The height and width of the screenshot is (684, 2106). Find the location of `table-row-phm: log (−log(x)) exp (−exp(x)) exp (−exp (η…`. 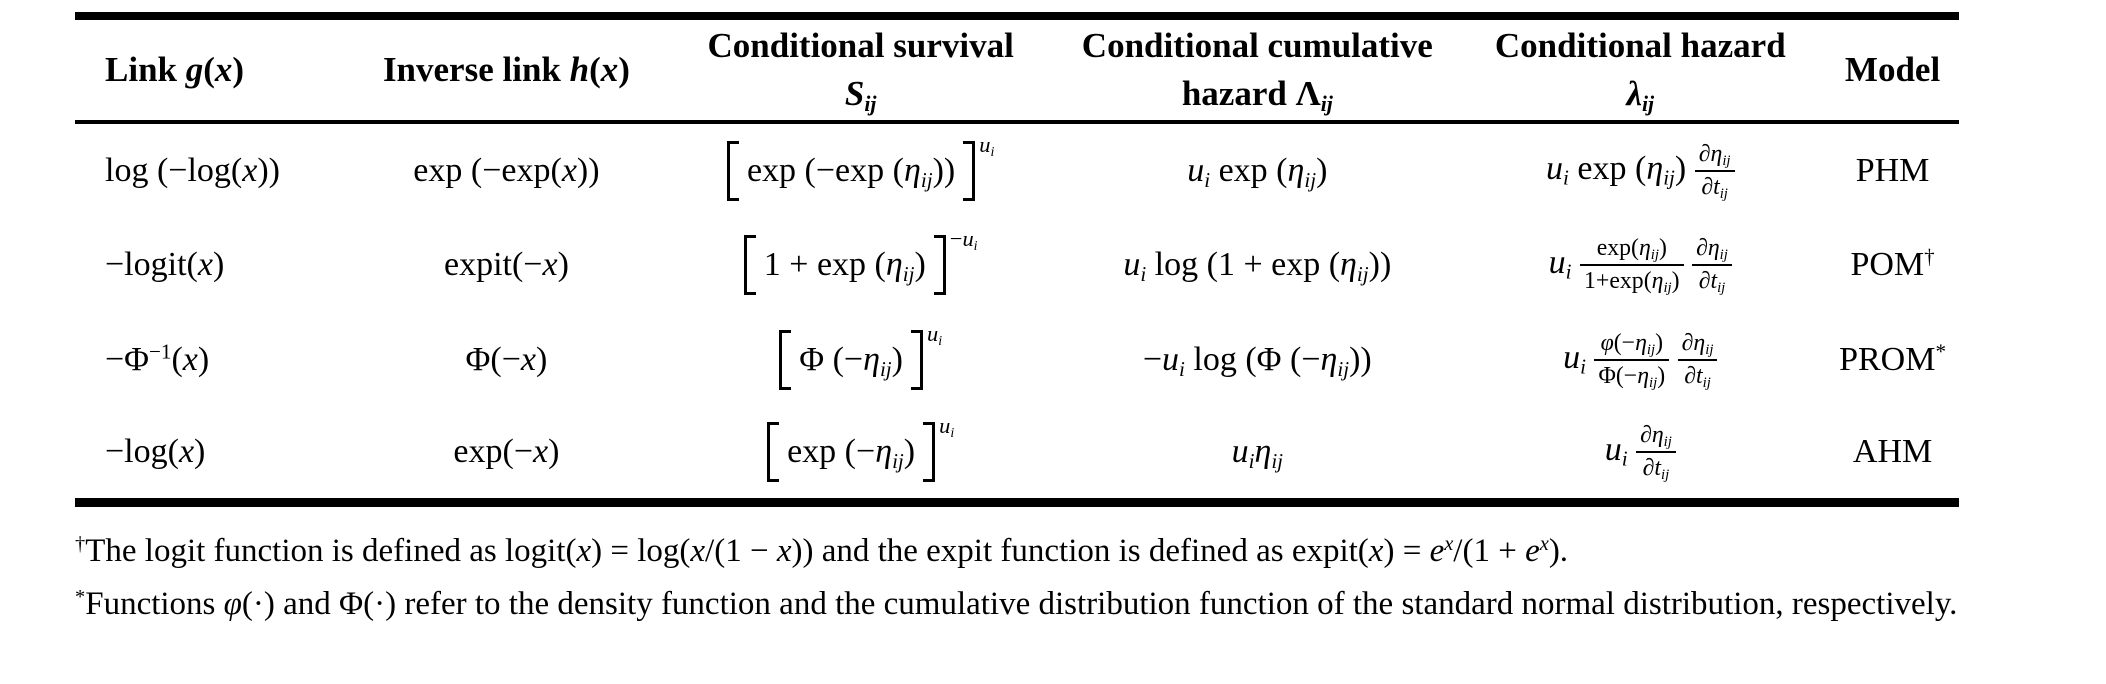

table-row-phm: log (−log(x)) exp (−exp(x)) exp (−exp (η… is located at coordinates (1017, 169).